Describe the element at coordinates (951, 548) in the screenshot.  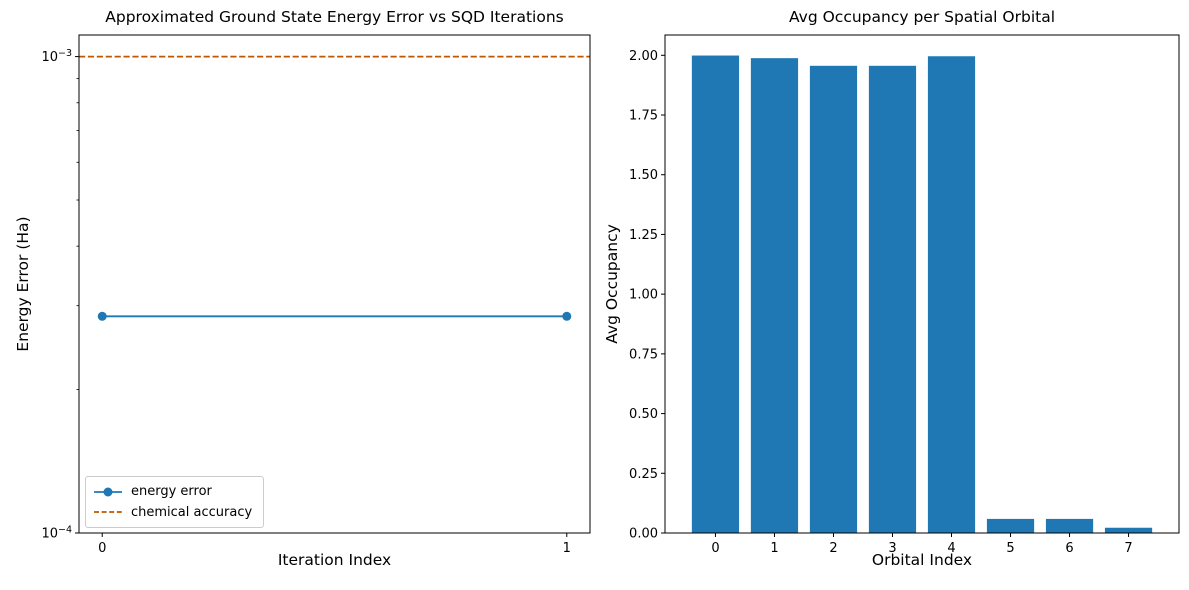
I see `x-tick-label: 4` at that location.